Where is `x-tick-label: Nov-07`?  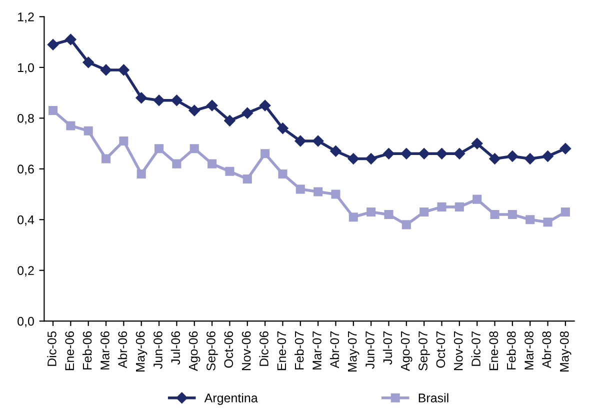
x-tick-label: Nov-07 is located at coordinates (458, 350).